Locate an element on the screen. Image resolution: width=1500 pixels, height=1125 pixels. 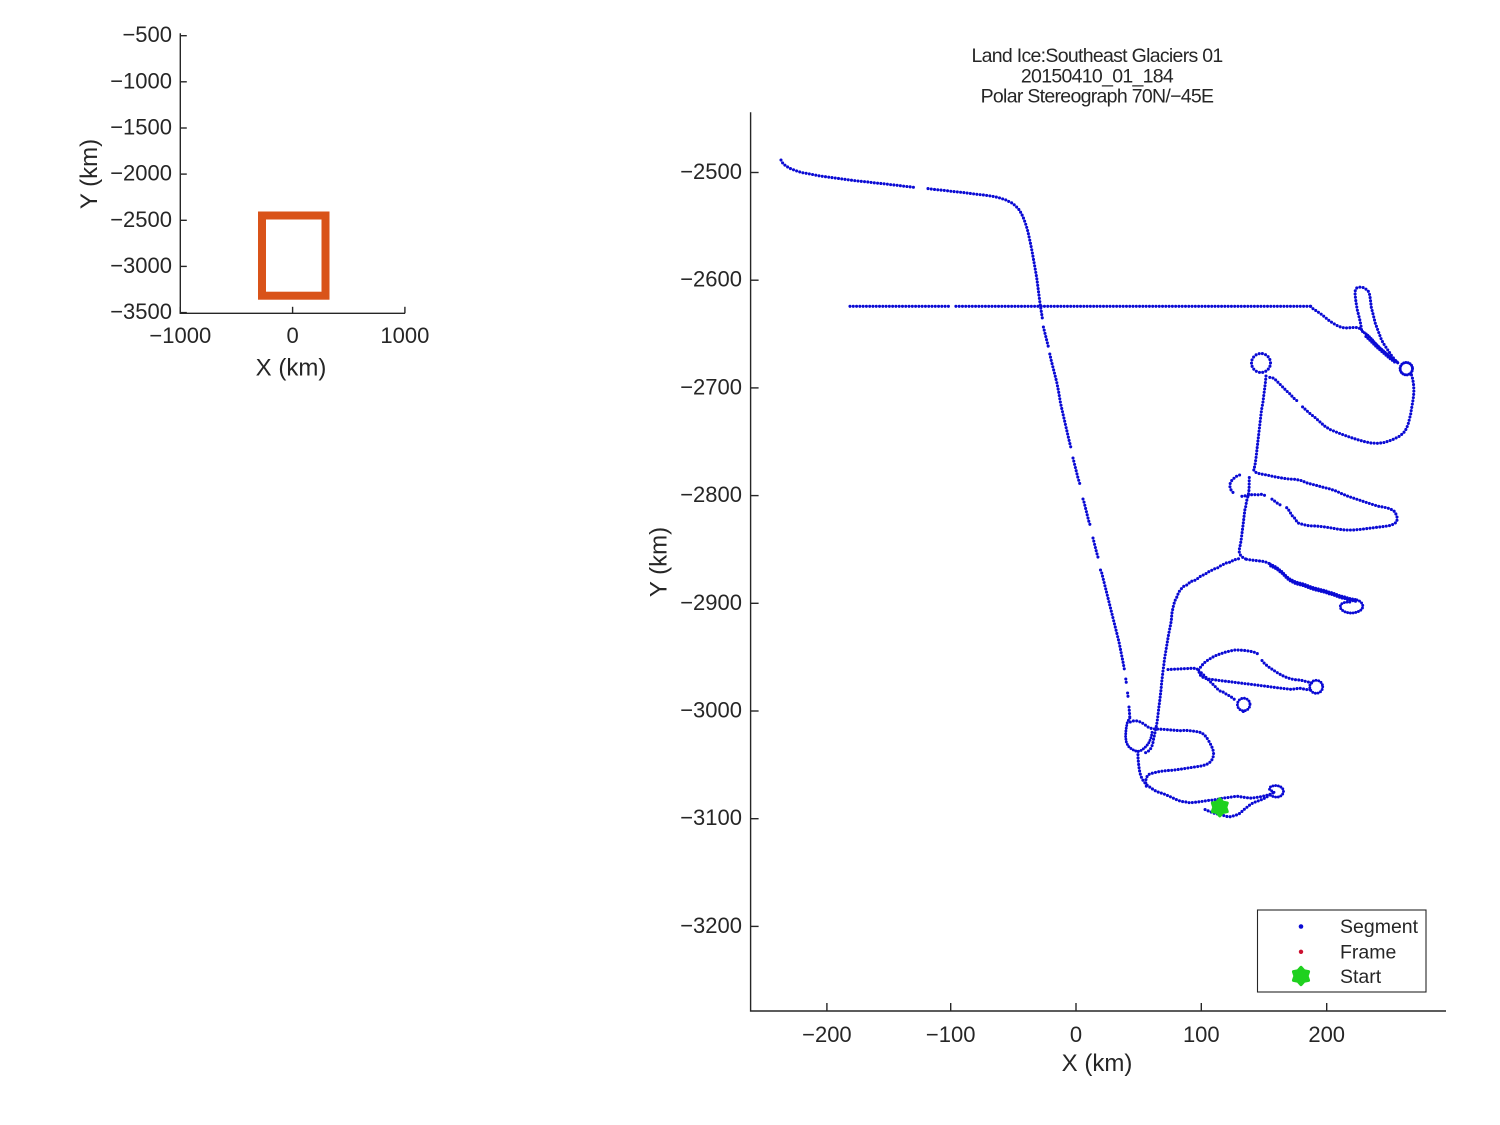
svg-text: −2900 is located at coordinates (711, 602).